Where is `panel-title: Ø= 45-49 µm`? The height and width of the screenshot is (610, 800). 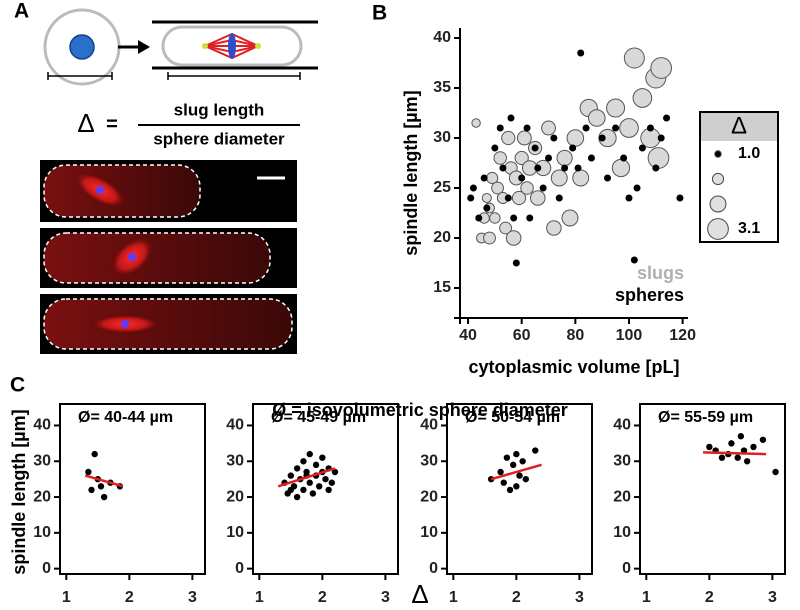
panel-title: Ø= 45-49 µm is located at coordinates (318, 417).